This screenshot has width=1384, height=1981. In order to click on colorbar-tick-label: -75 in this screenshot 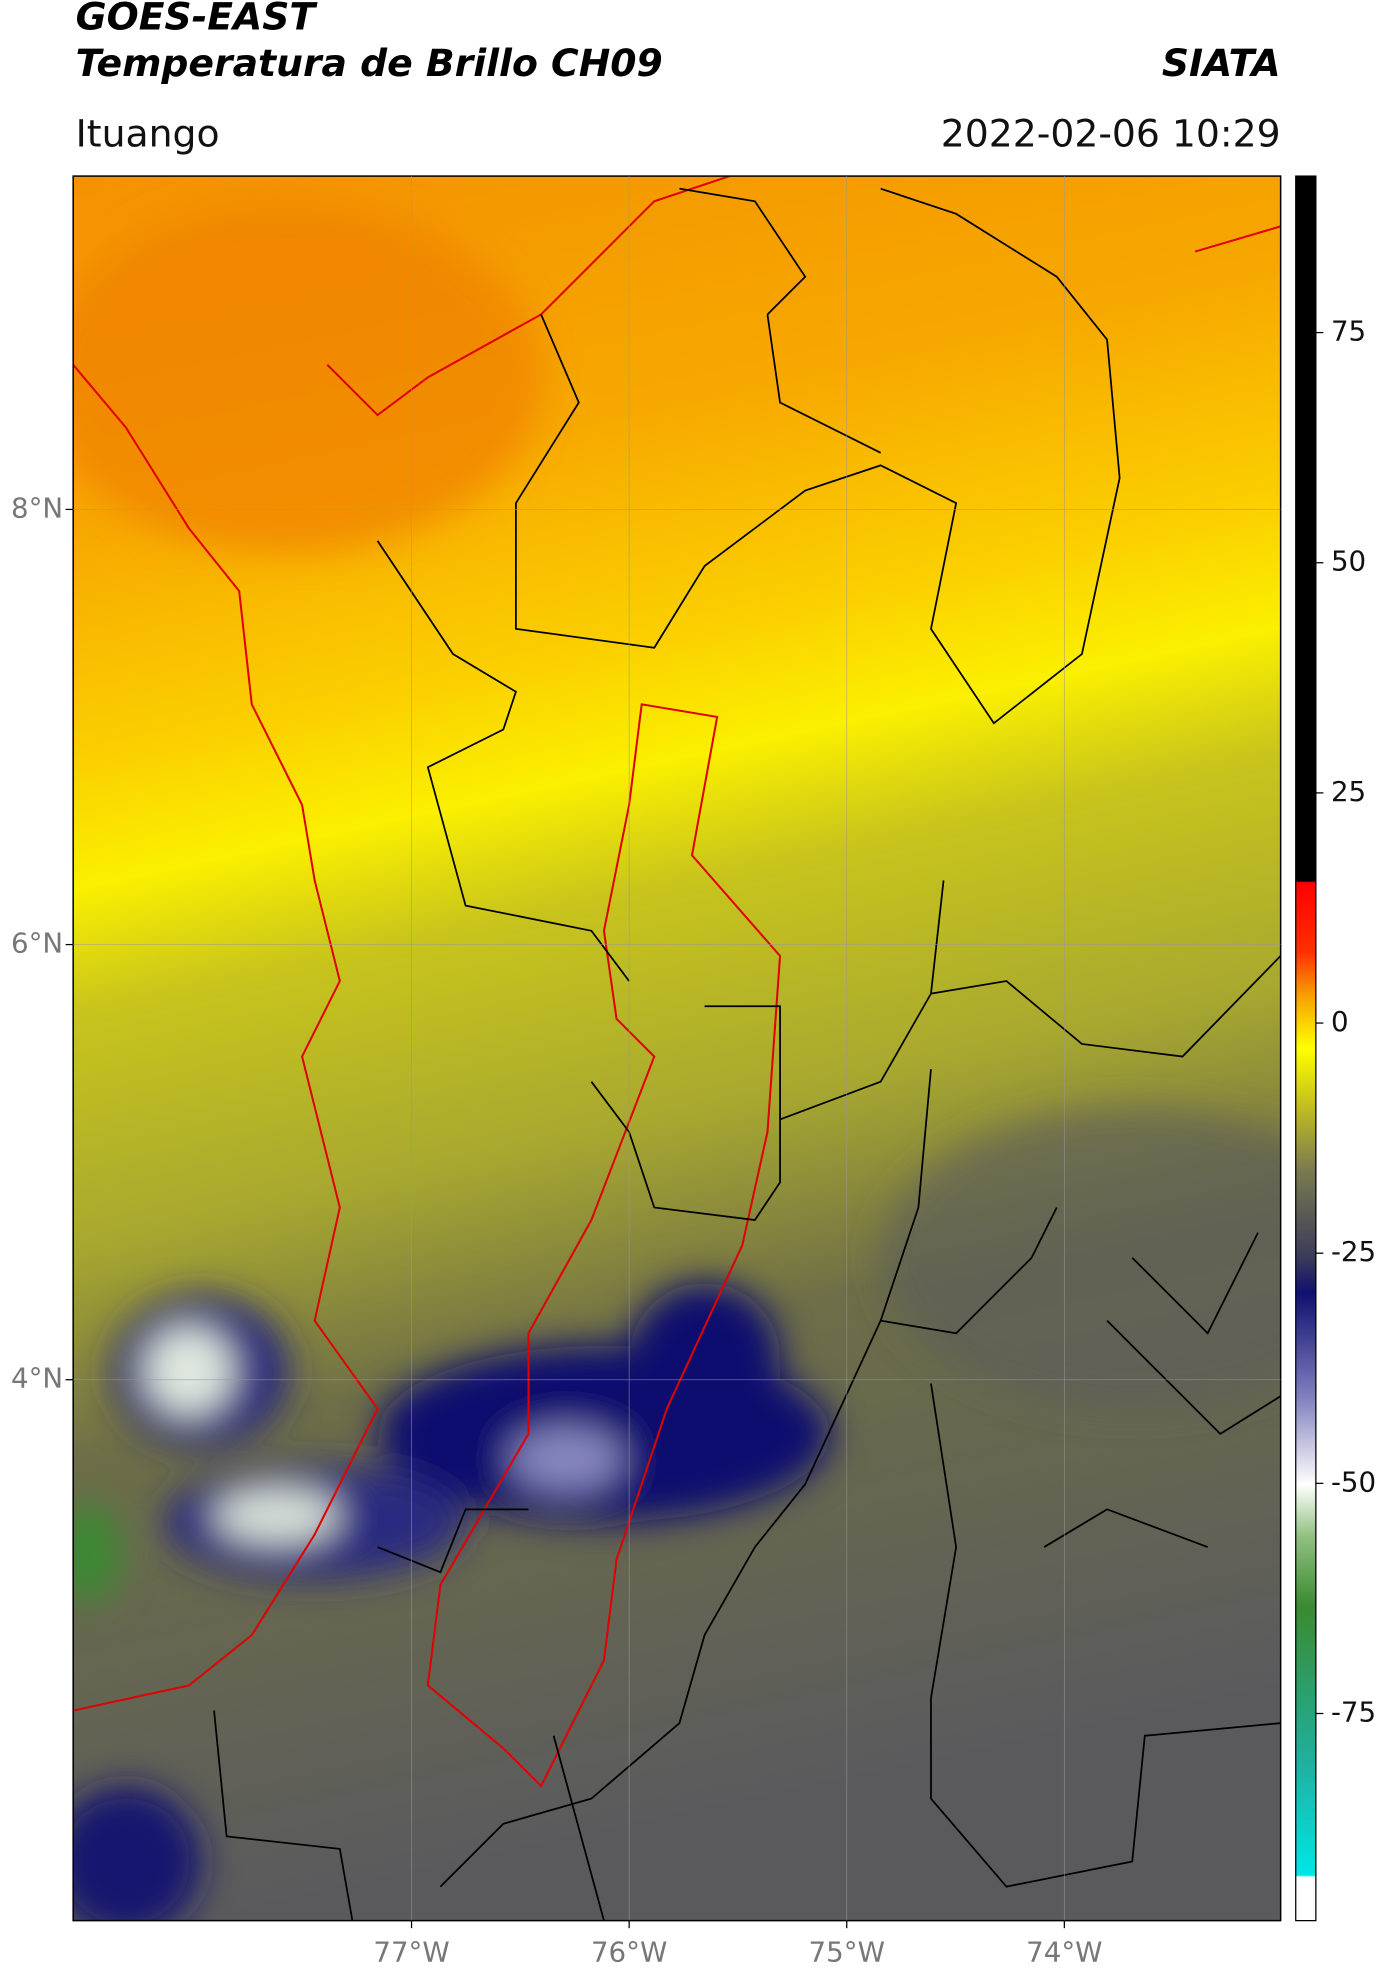, I will do `click(1353, 1711)`.